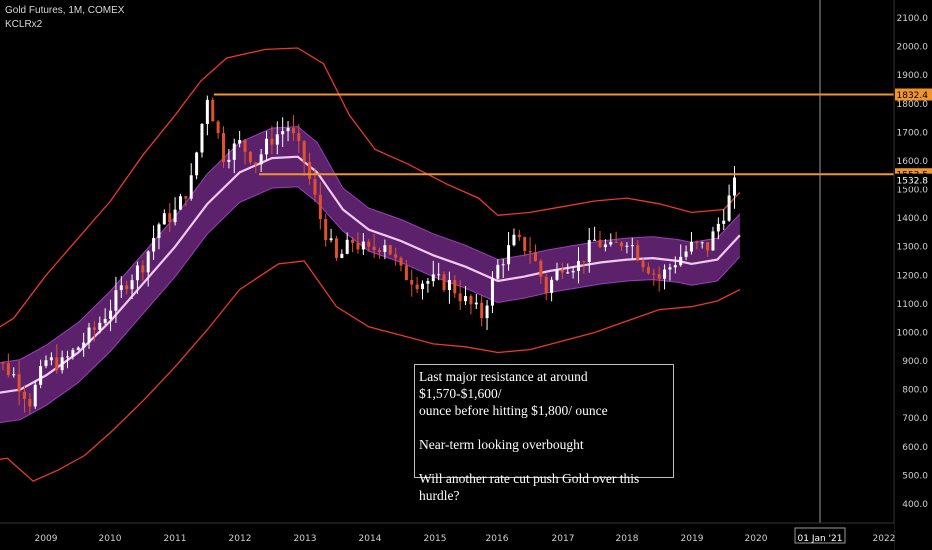  Describe the element at coordinates (820, 535) in the screenshot. I see `crosshair-date-tag` at that location.